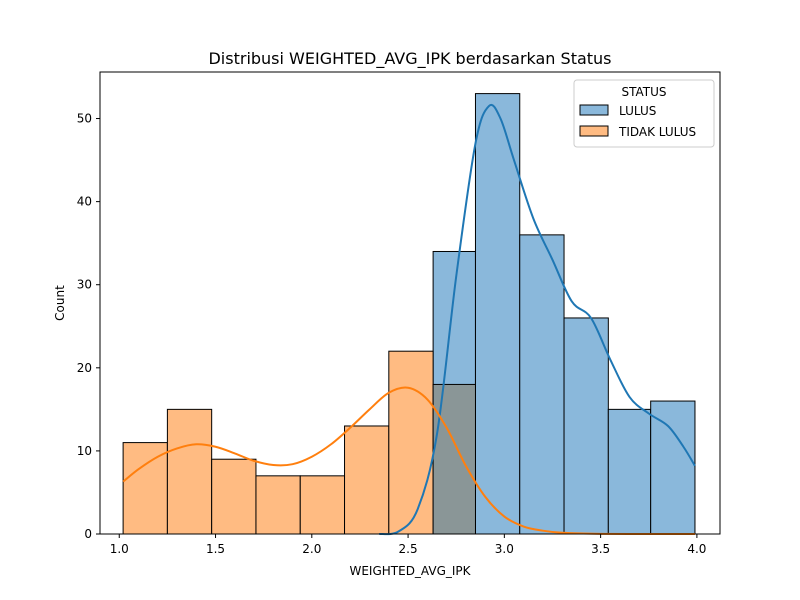  I want to click on y-axis-label: Count, so click(60, 303).